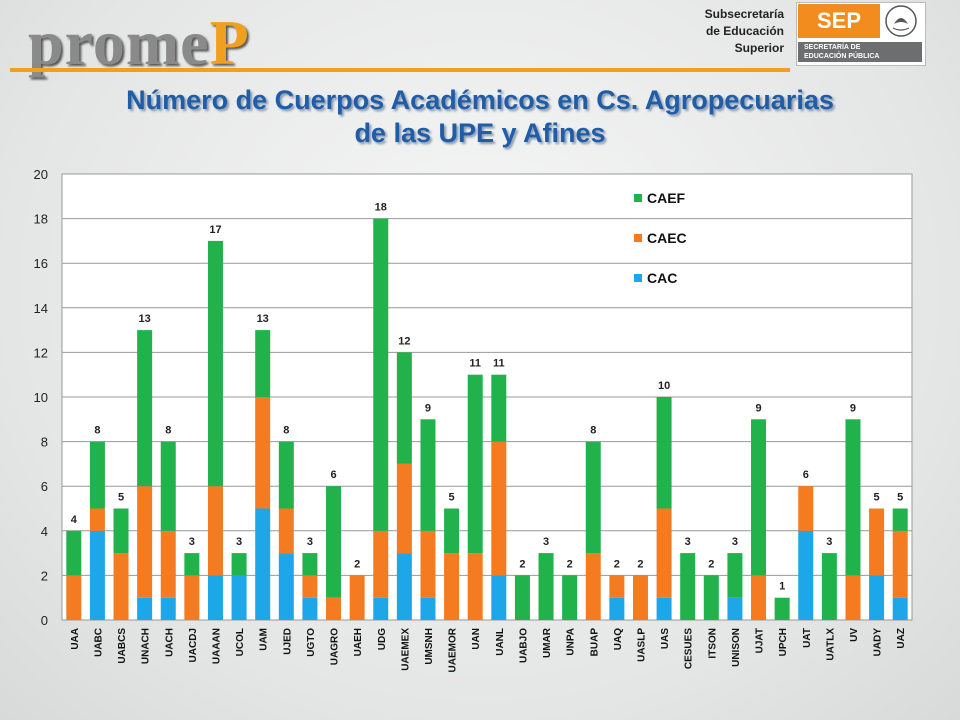 The width and height of the screenshot is (960, 720). I want to click on legend-label: CAEF, so click(666, 198).